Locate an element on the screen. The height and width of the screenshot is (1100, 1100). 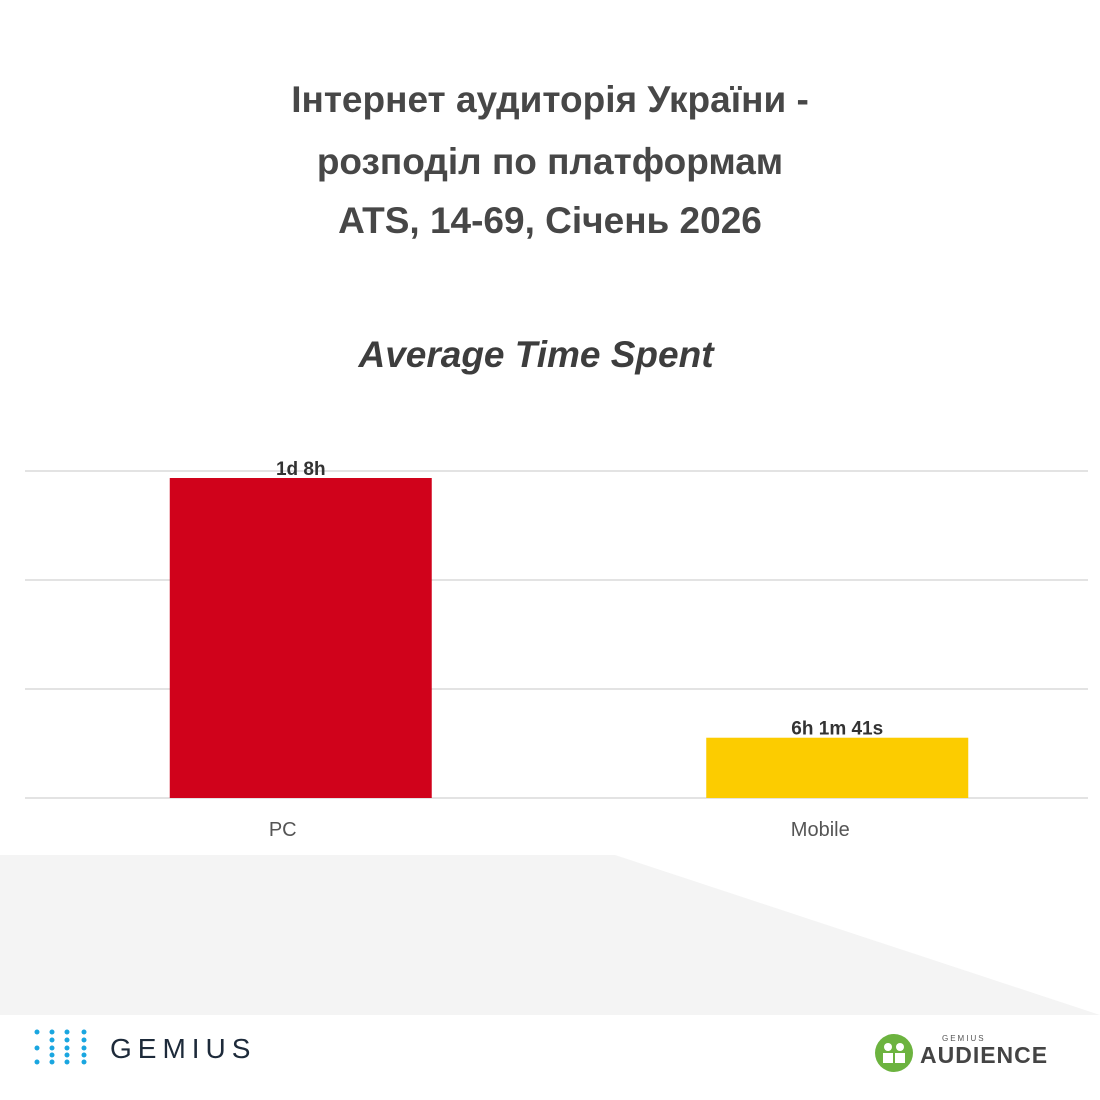
product-top: GEMIUS is located at coordinates (964, 1038).